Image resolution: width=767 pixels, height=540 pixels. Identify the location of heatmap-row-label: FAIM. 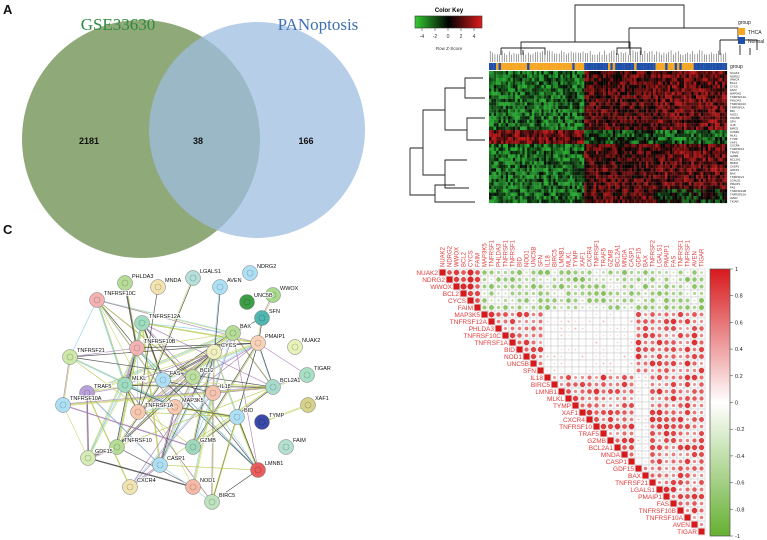
(733, 90).